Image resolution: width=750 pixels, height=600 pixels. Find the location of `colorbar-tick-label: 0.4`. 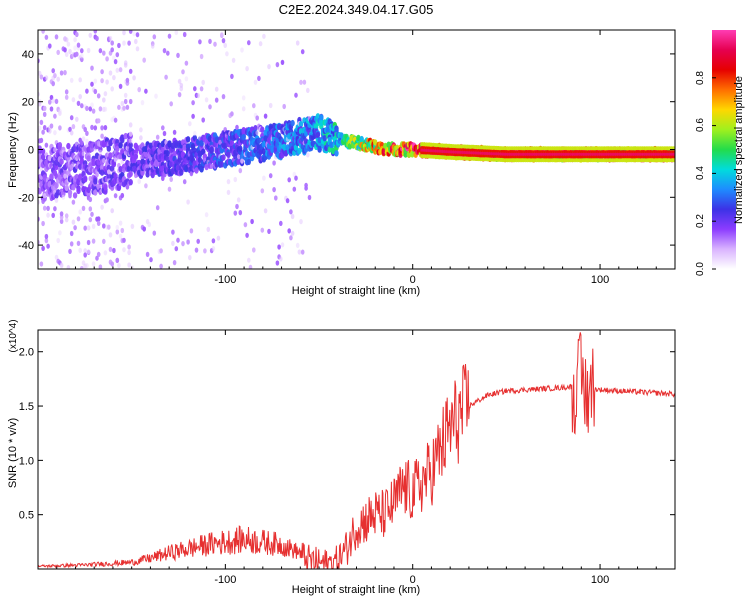

colorbar-tick-label: 0.4 is located at coordinates (700, 173).